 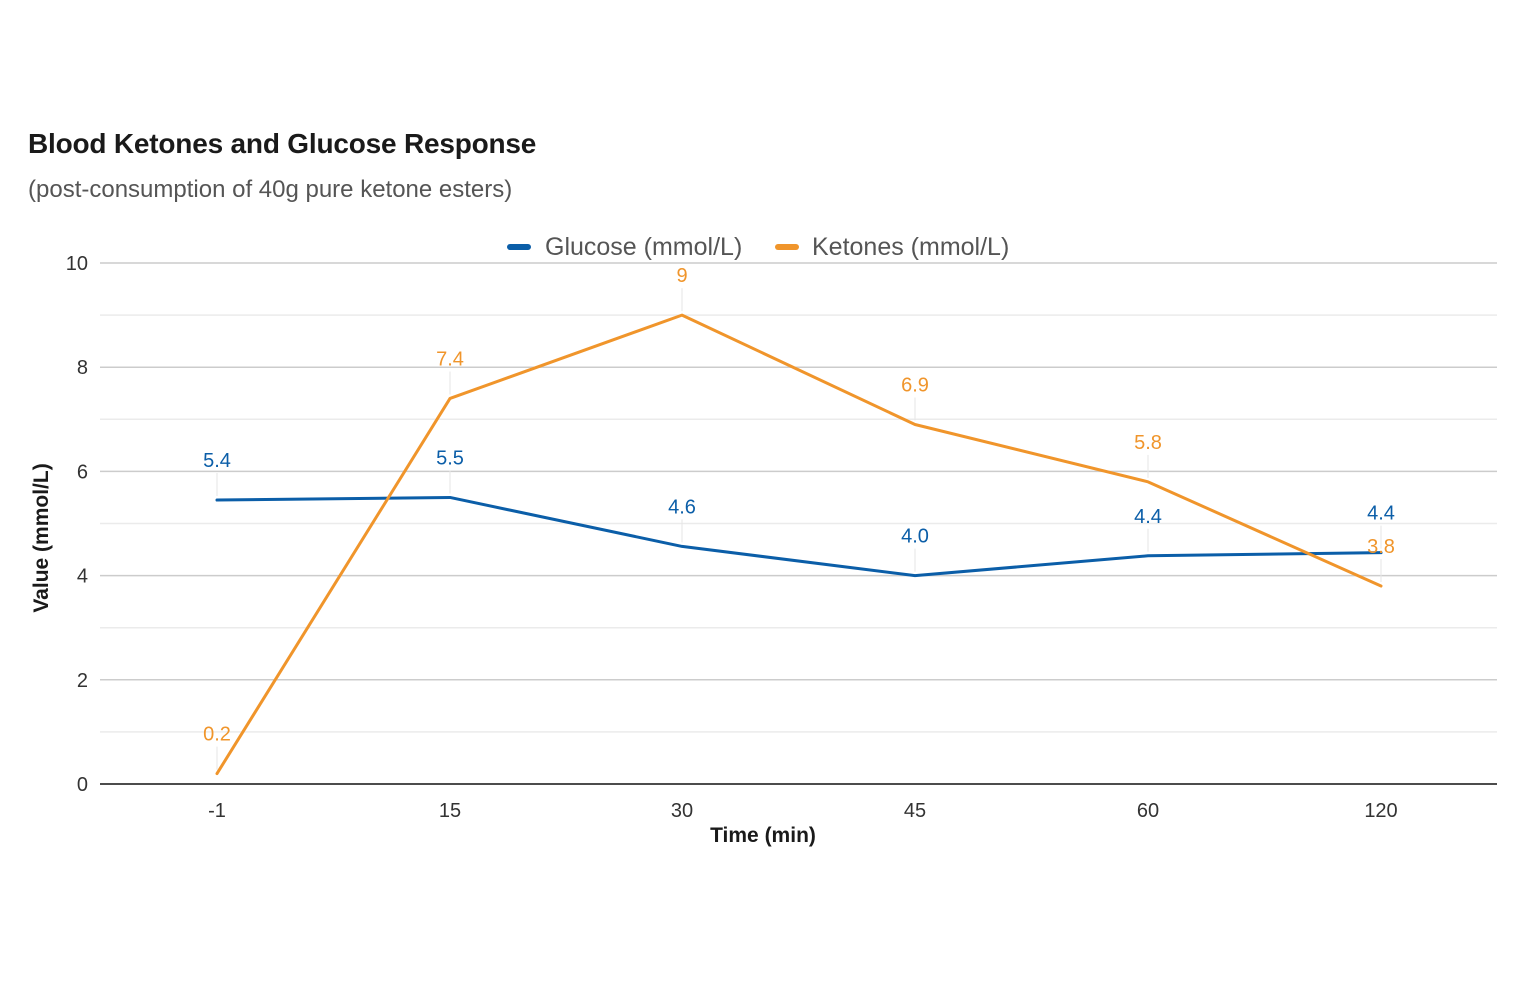 I want to click on y-tick-label: 0, so click(x=82, y=785).